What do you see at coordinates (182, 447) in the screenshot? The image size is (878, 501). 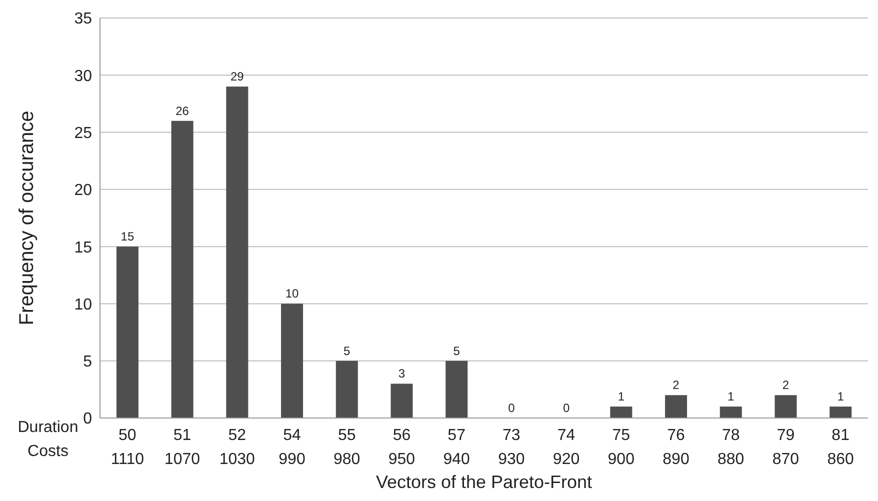 I see `x-tick-label: 51 1070` at bounding box center [182, 447].